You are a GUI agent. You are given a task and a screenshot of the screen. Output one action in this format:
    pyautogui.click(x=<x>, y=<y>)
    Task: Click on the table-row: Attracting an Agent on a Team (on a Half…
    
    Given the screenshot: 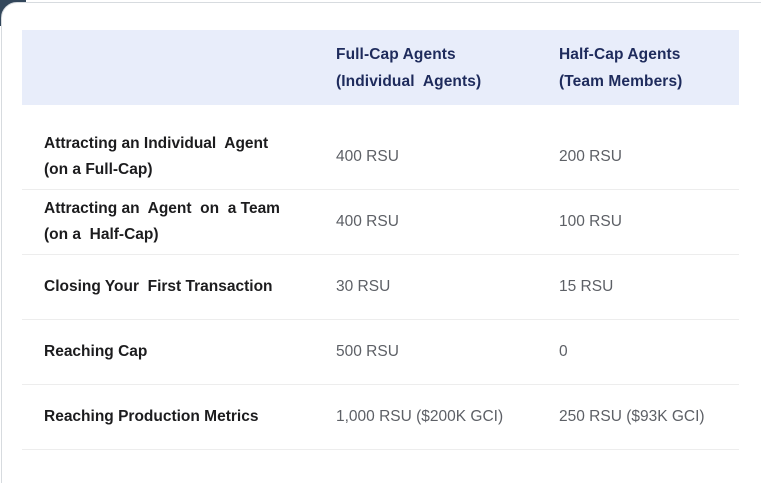 What is the action you would take?
    pyautogui.click(x=380, y=222)
    